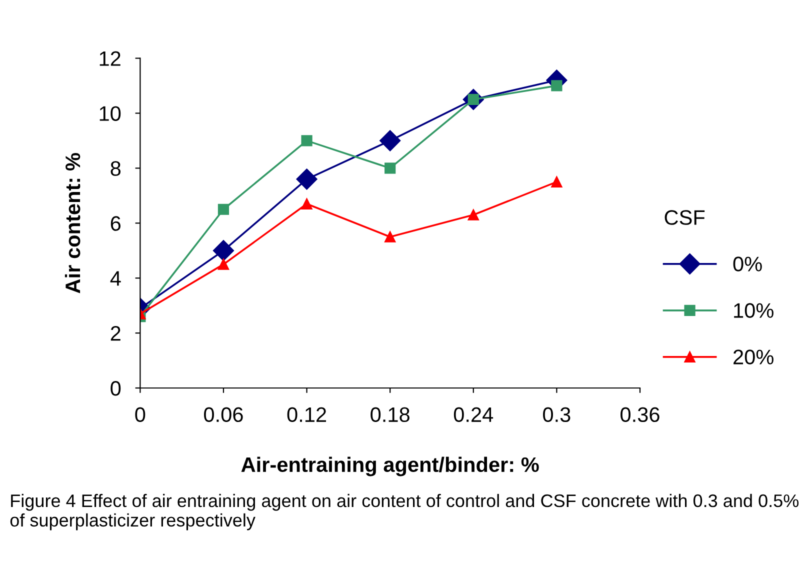 The image size is (801, 571). What do you see at coordinates (390, 414) in the screenshot?
I see `x-tick-label: 0.18` at bounding box center [390, 414].